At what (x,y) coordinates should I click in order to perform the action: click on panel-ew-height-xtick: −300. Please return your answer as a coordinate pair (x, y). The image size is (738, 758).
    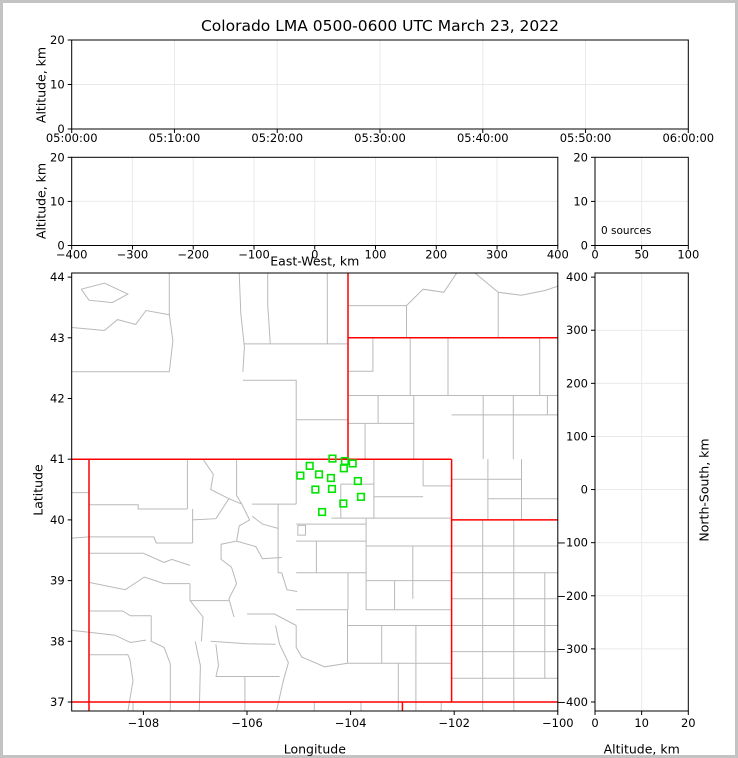
    Looking at the image, I should click on (133, 255).